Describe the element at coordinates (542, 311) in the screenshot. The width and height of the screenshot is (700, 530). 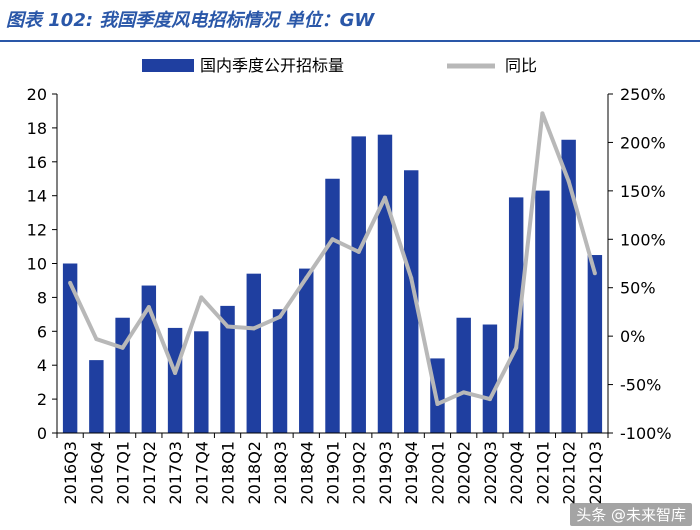
I see `bar-2021Q1` at that location.